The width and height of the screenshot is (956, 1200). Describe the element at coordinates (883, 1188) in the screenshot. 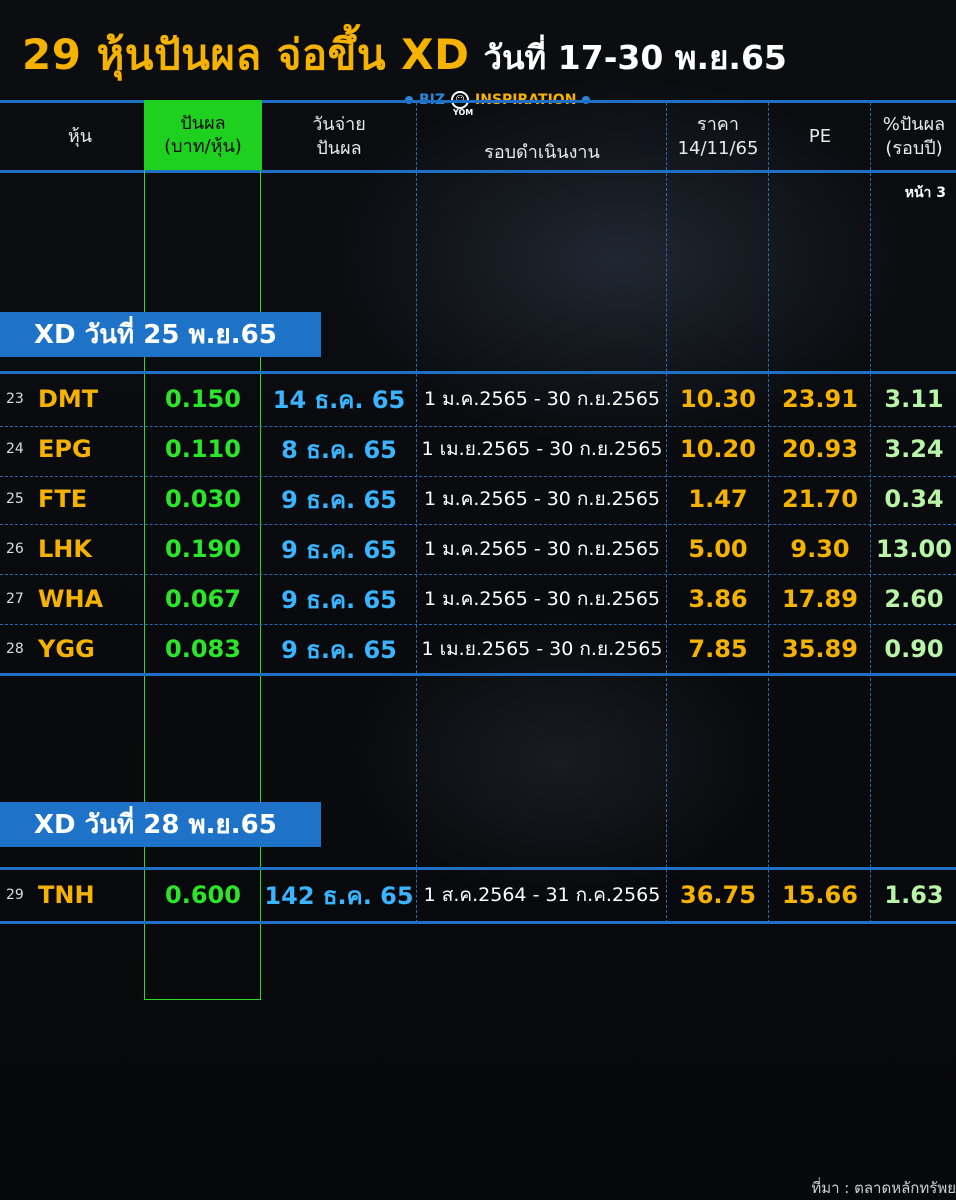

I see `source-note: ที่มา : ตลาดหลักทรัพย` at that location.